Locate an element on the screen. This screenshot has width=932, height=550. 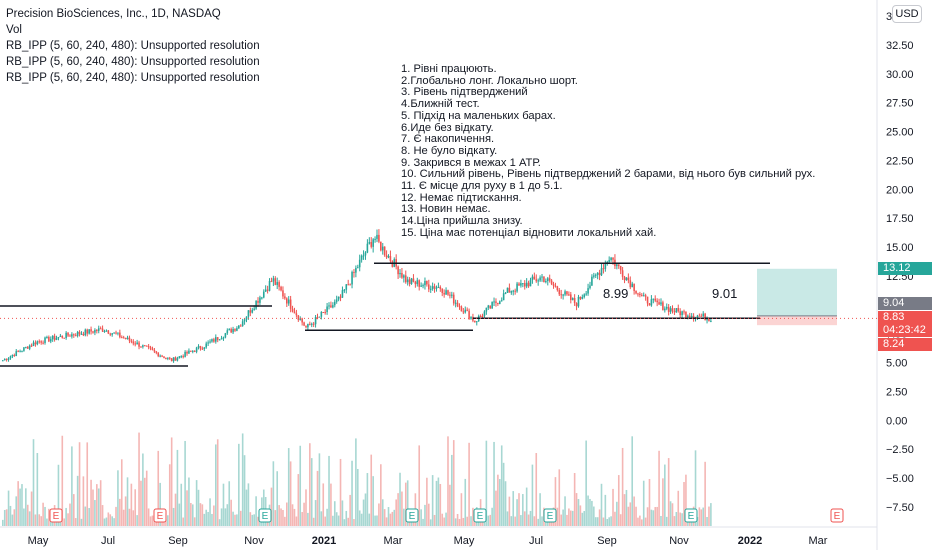
currency-button: USD is located at coordinates (907, 14).